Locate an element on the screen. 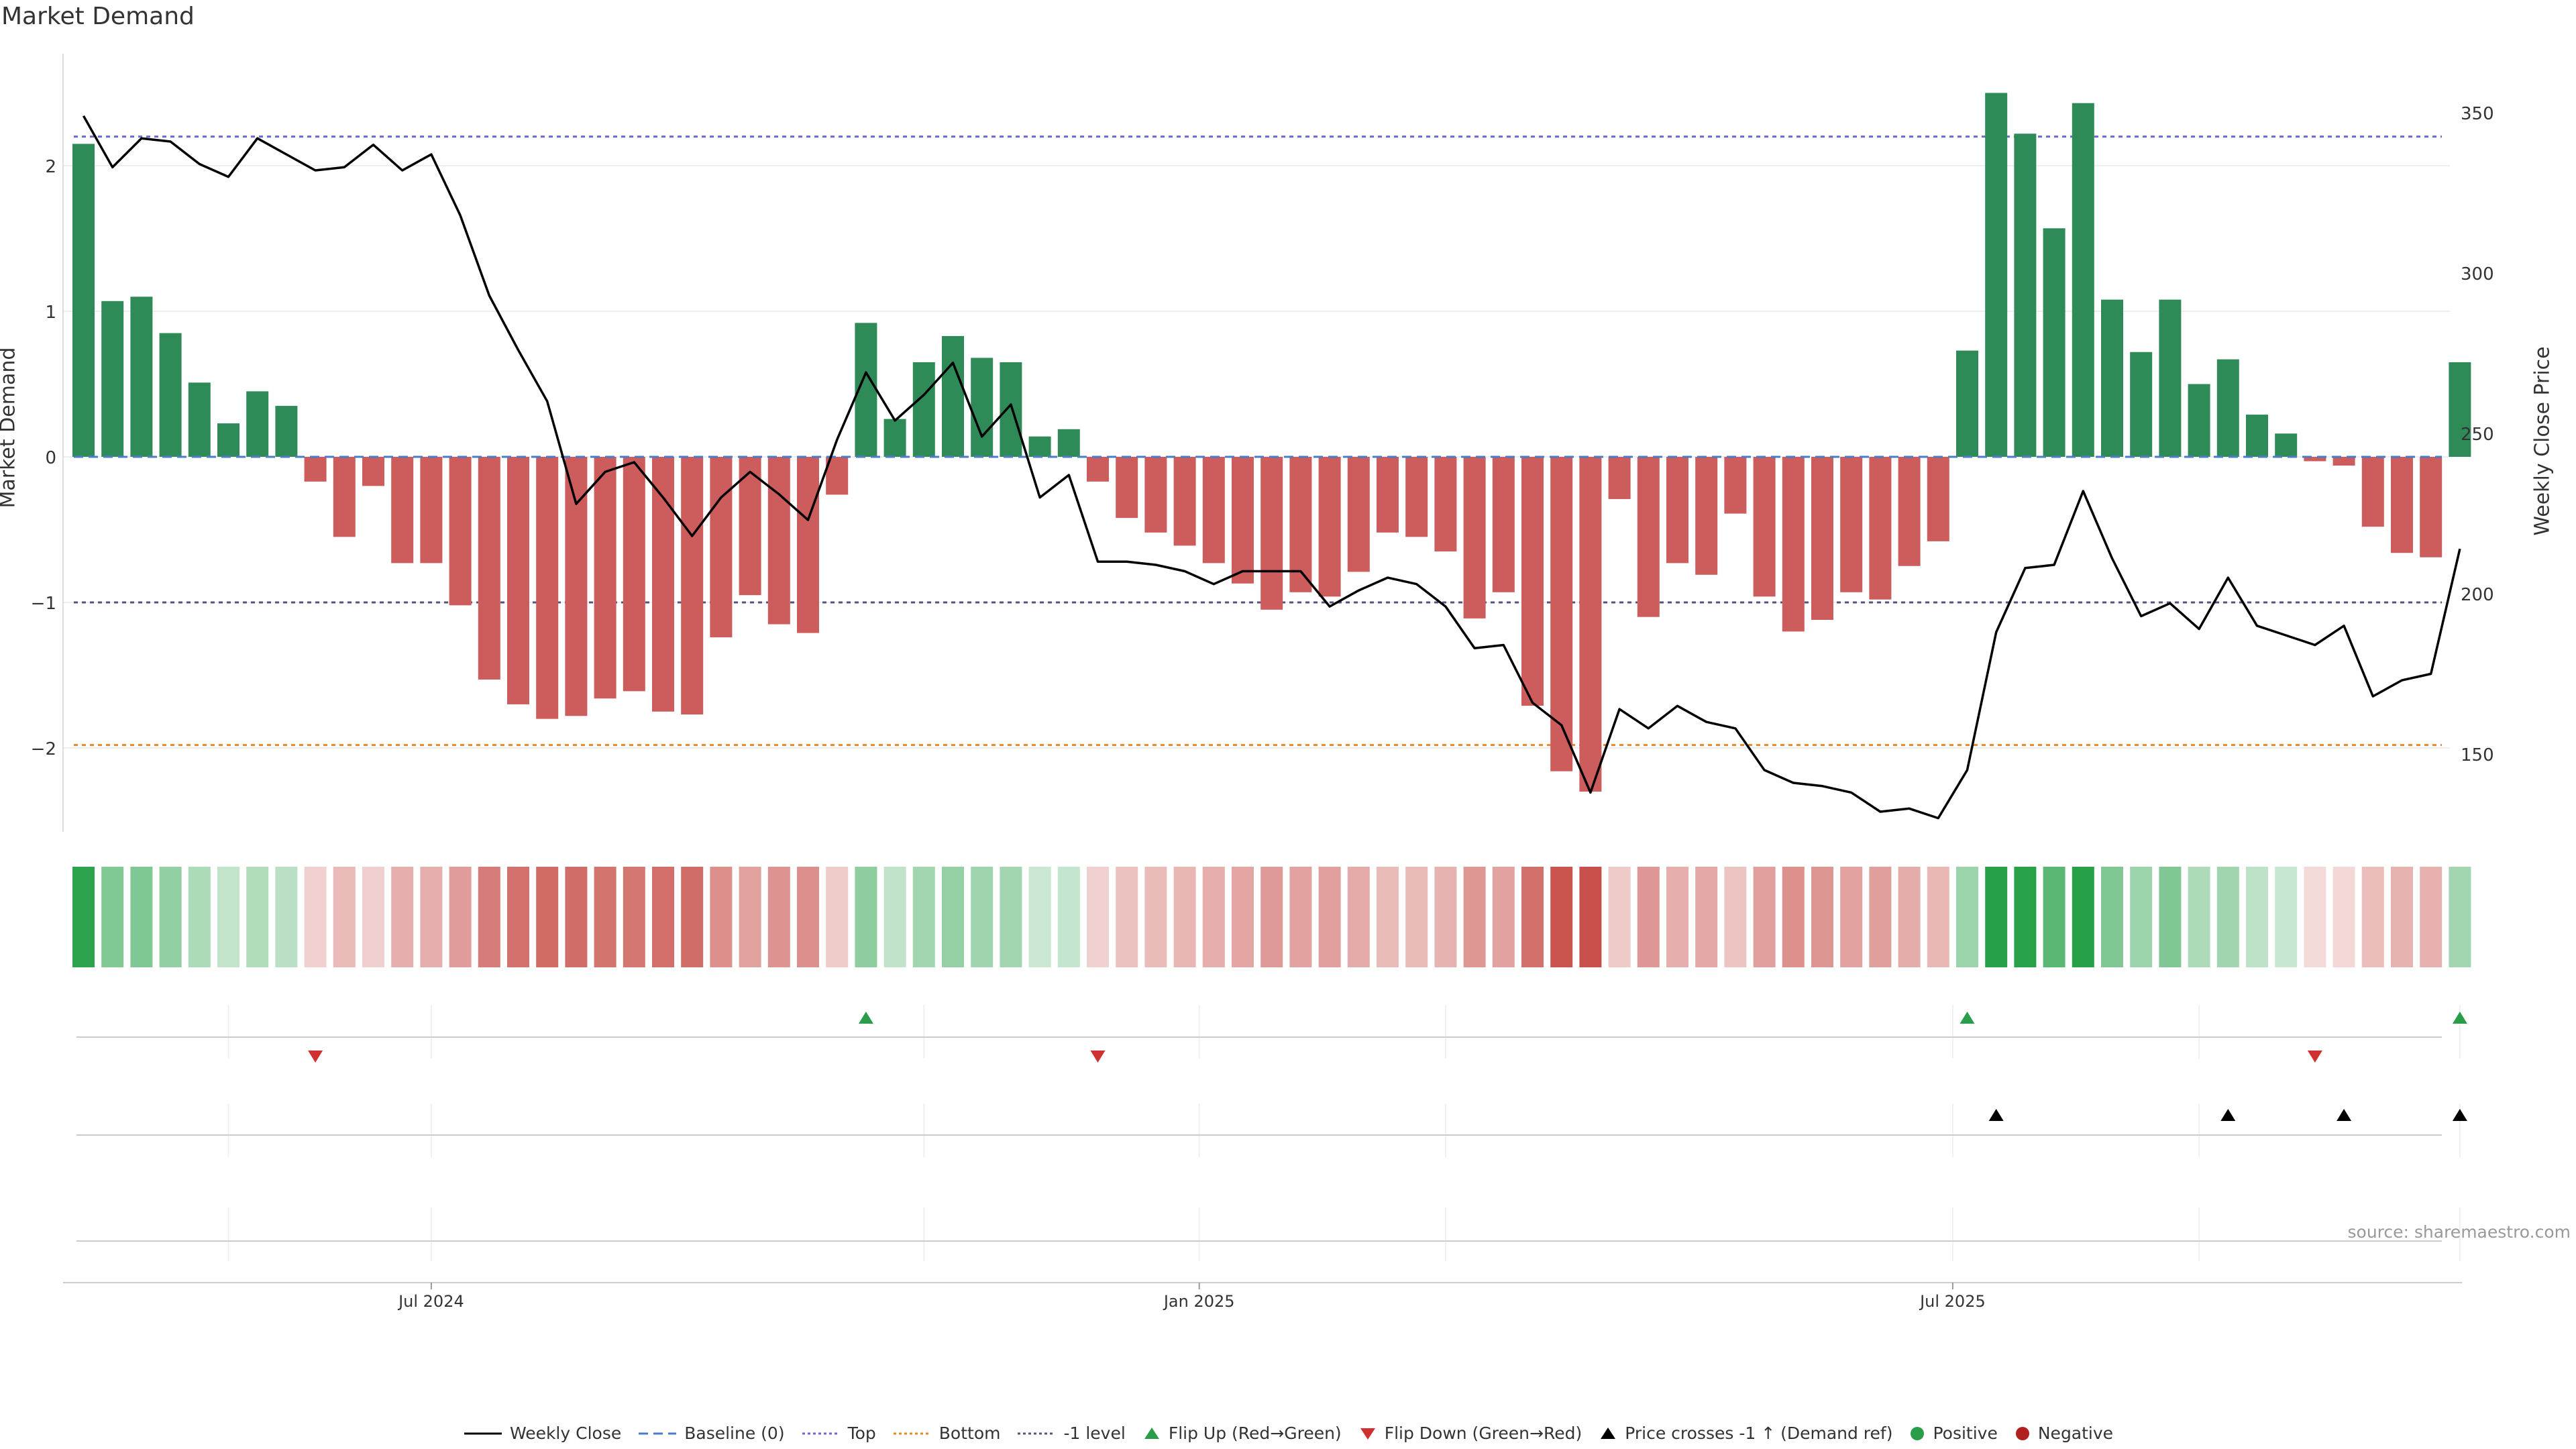 Image resolution: width=2576 pixels, height=1449 pixels. y2-tick-label: 200 is located at coordinates (2477, 595).